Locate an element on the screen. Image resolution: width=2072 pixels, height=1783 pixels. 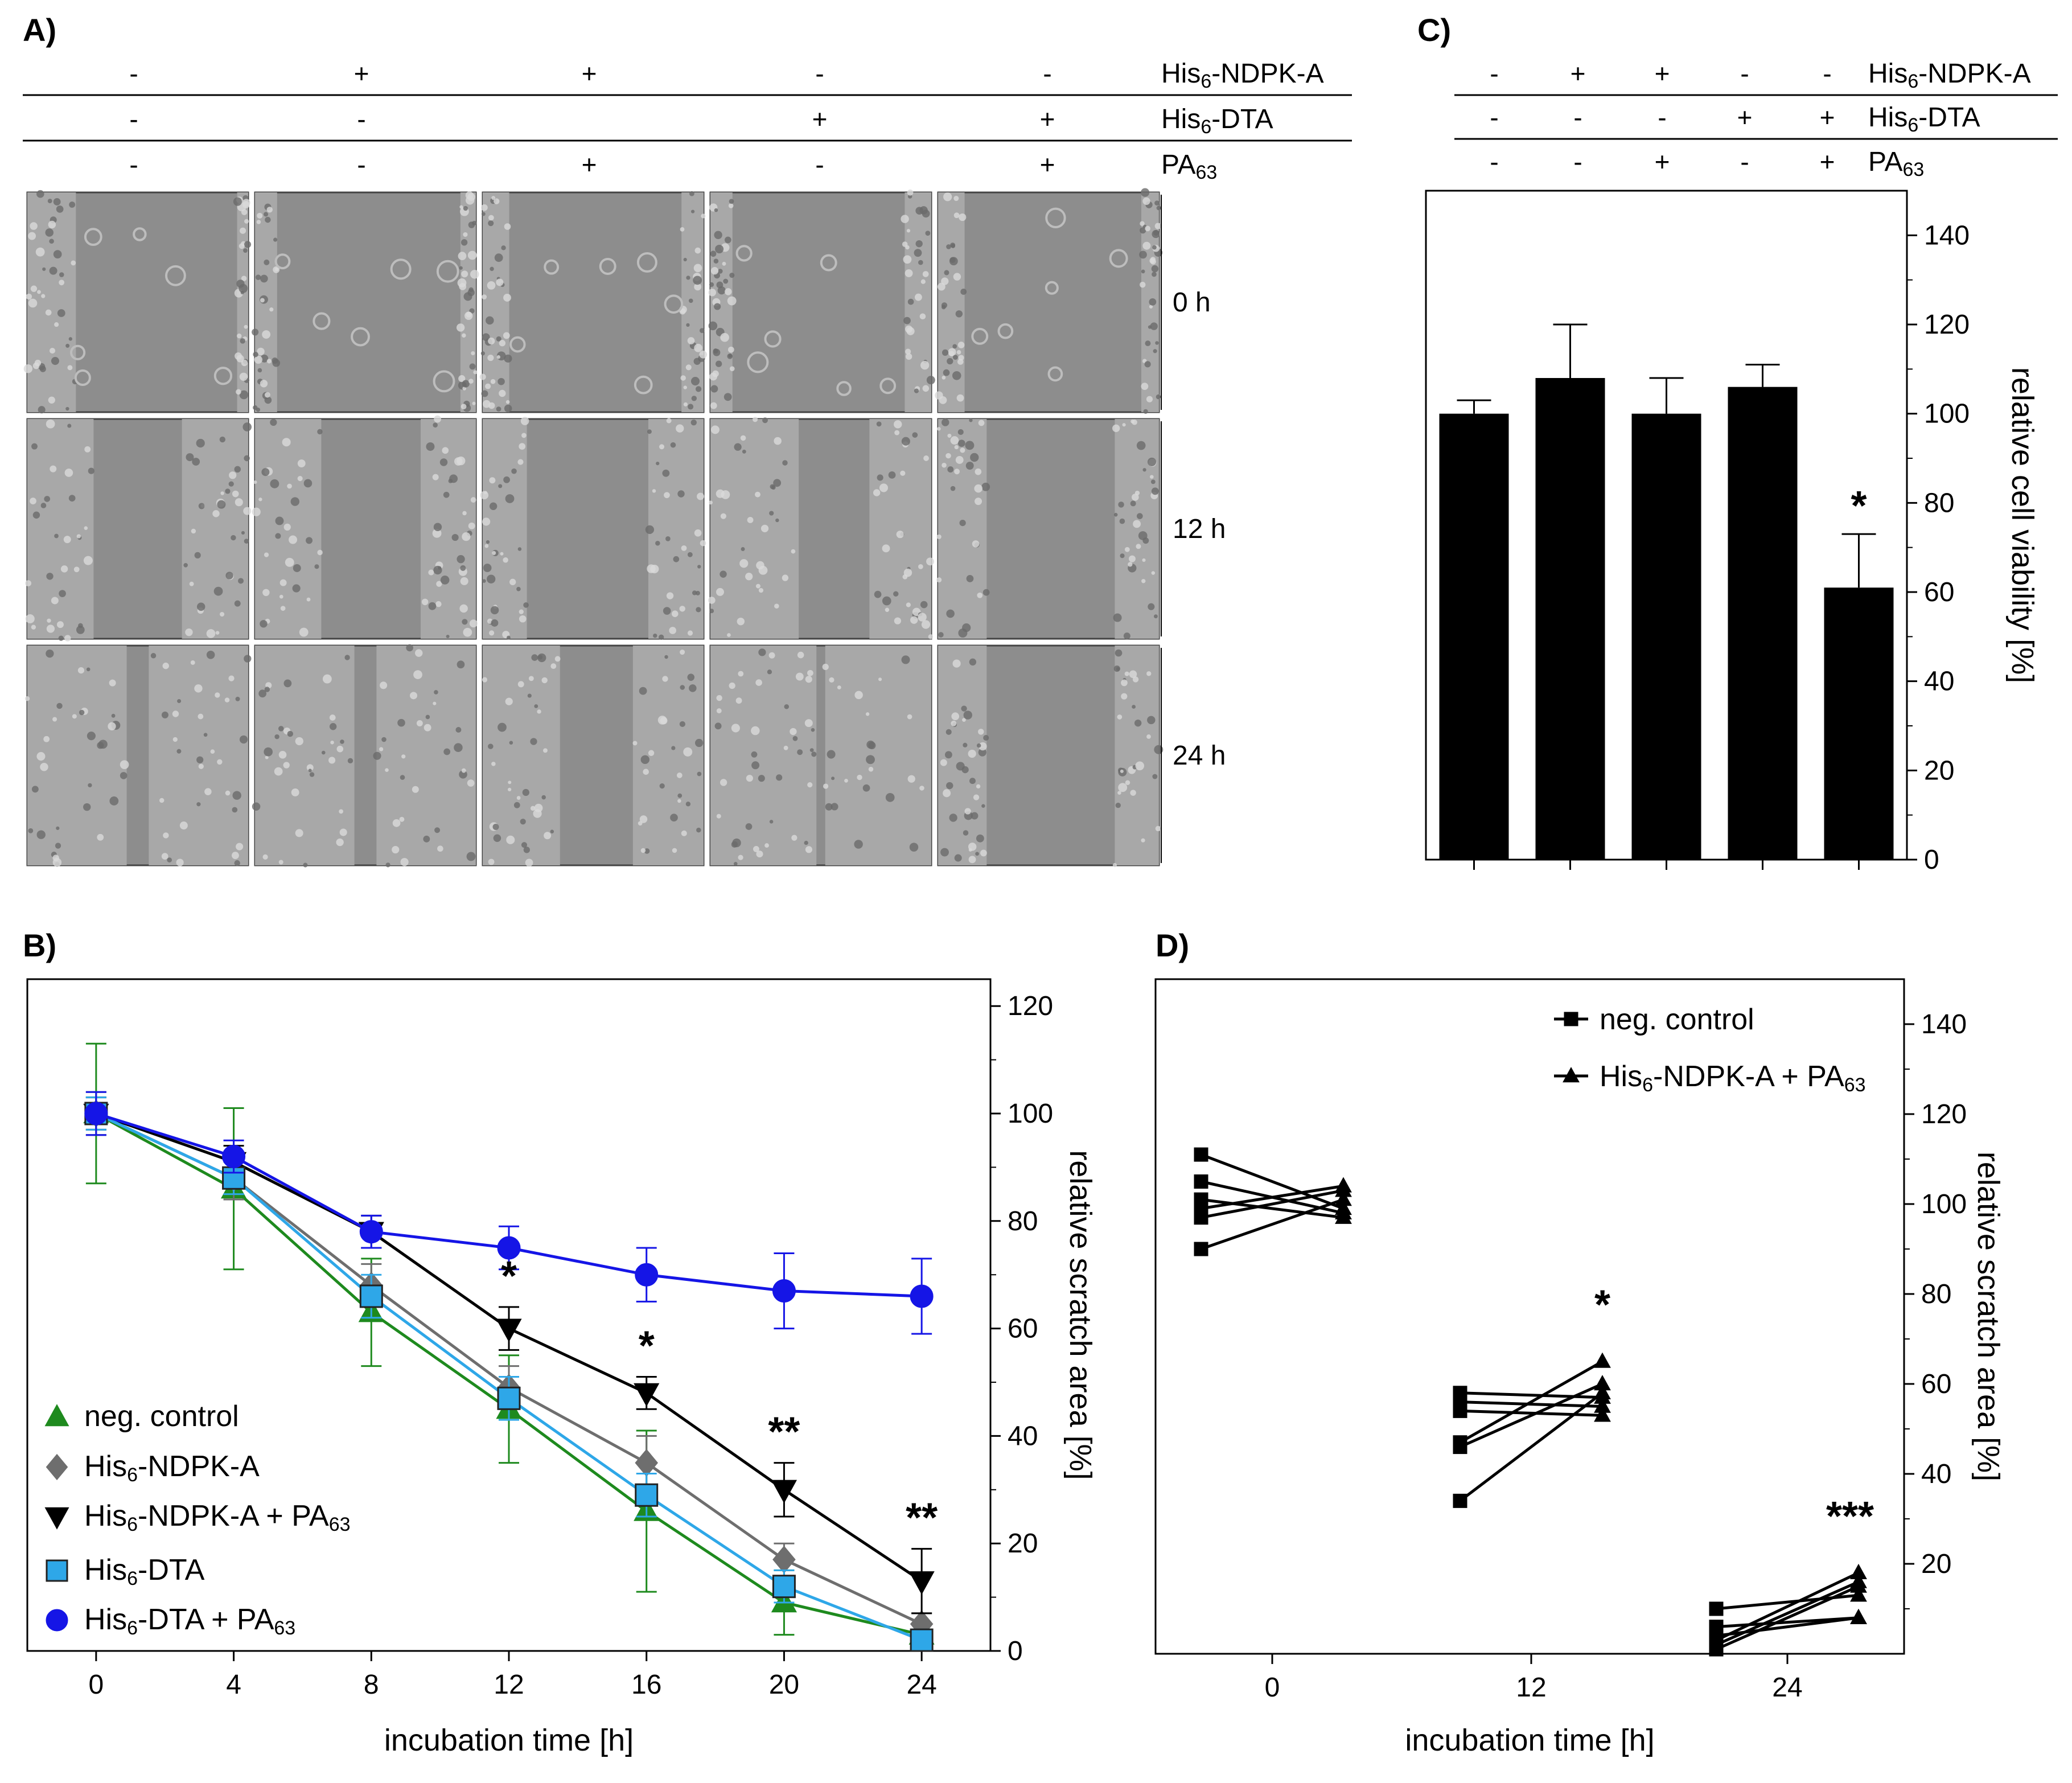
condition-label-2-part: PA is located at coordinates (1885, 162).